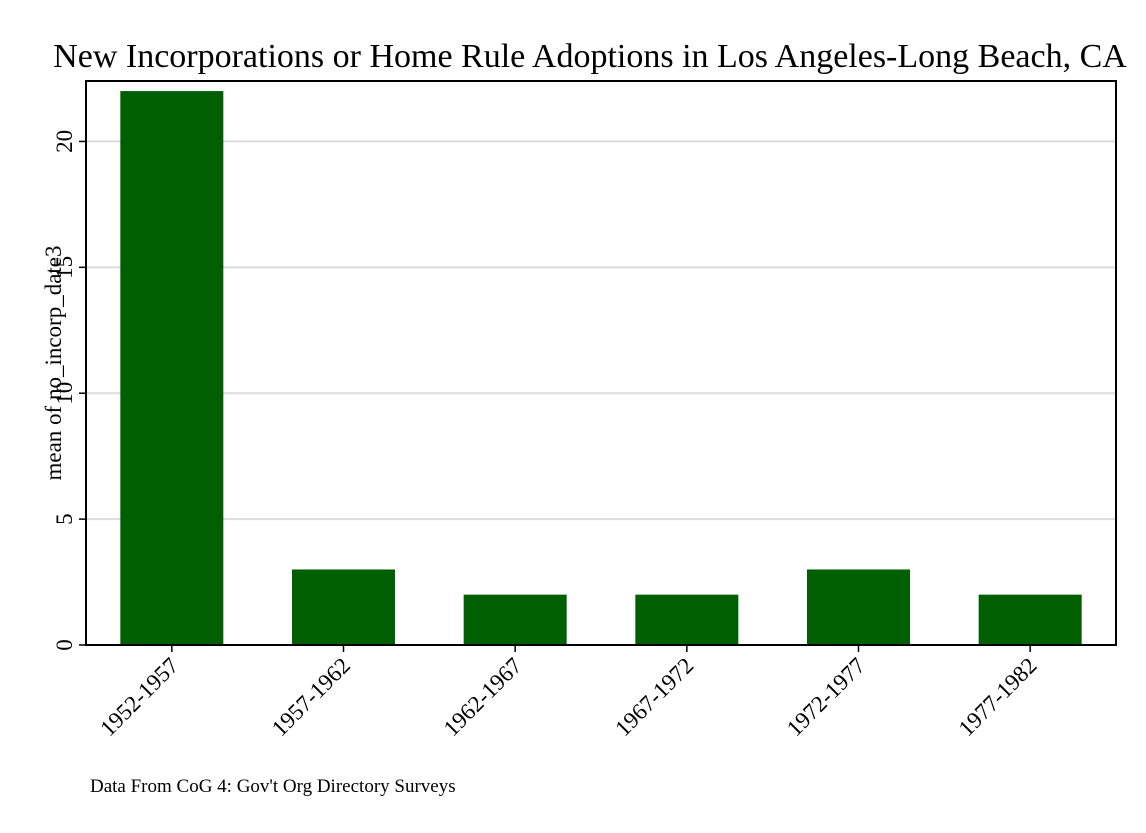  I want to click on y-tick-labels: 0 5 10 15 20, so click(69, 390).